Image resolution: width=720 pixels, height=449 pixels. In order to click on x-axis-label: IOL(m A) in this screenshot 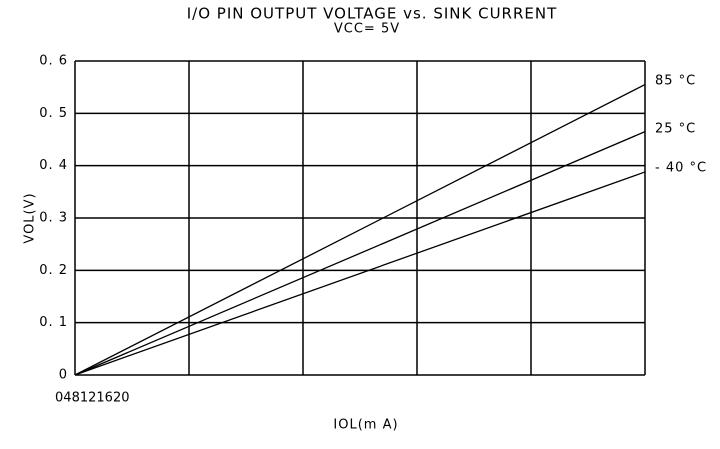, I will do `click(365, 425)`.